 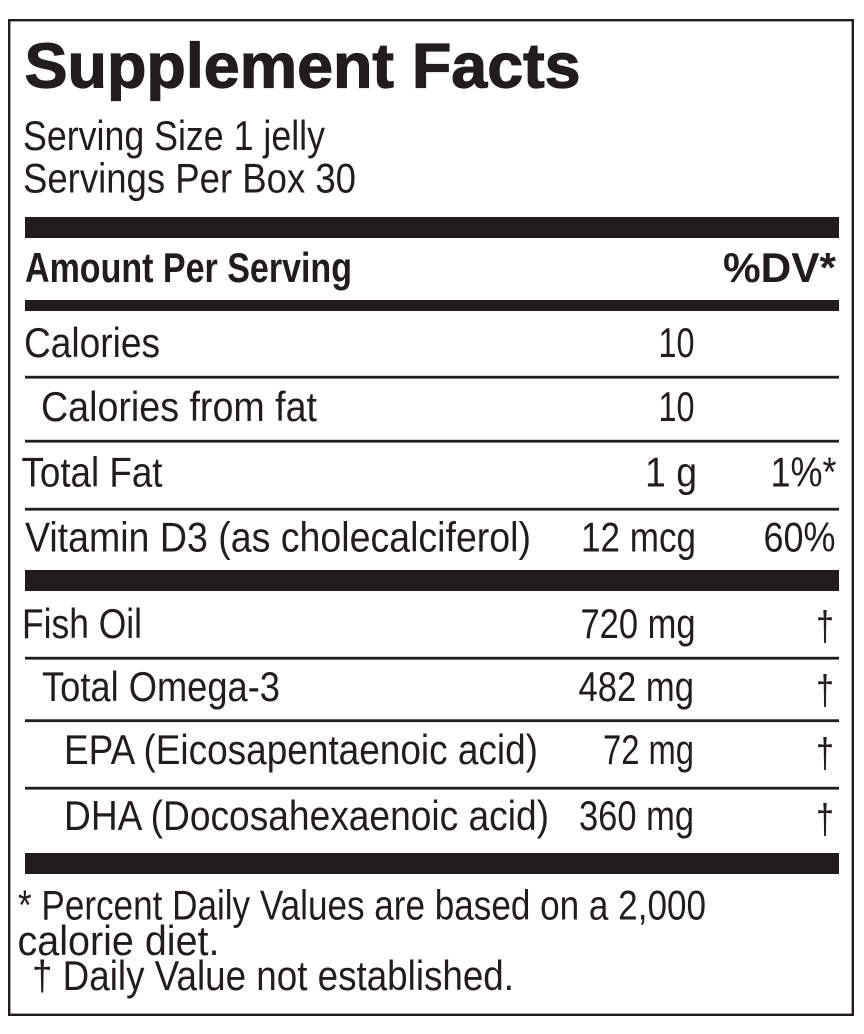 What do you see at coordinates (278, 537) in the screenshot?
I see `svg-text:Vitamin D3 (as cholecalciferol: Vitamin D3 (as cholecalciferol)` at bounding box center [278, 537].